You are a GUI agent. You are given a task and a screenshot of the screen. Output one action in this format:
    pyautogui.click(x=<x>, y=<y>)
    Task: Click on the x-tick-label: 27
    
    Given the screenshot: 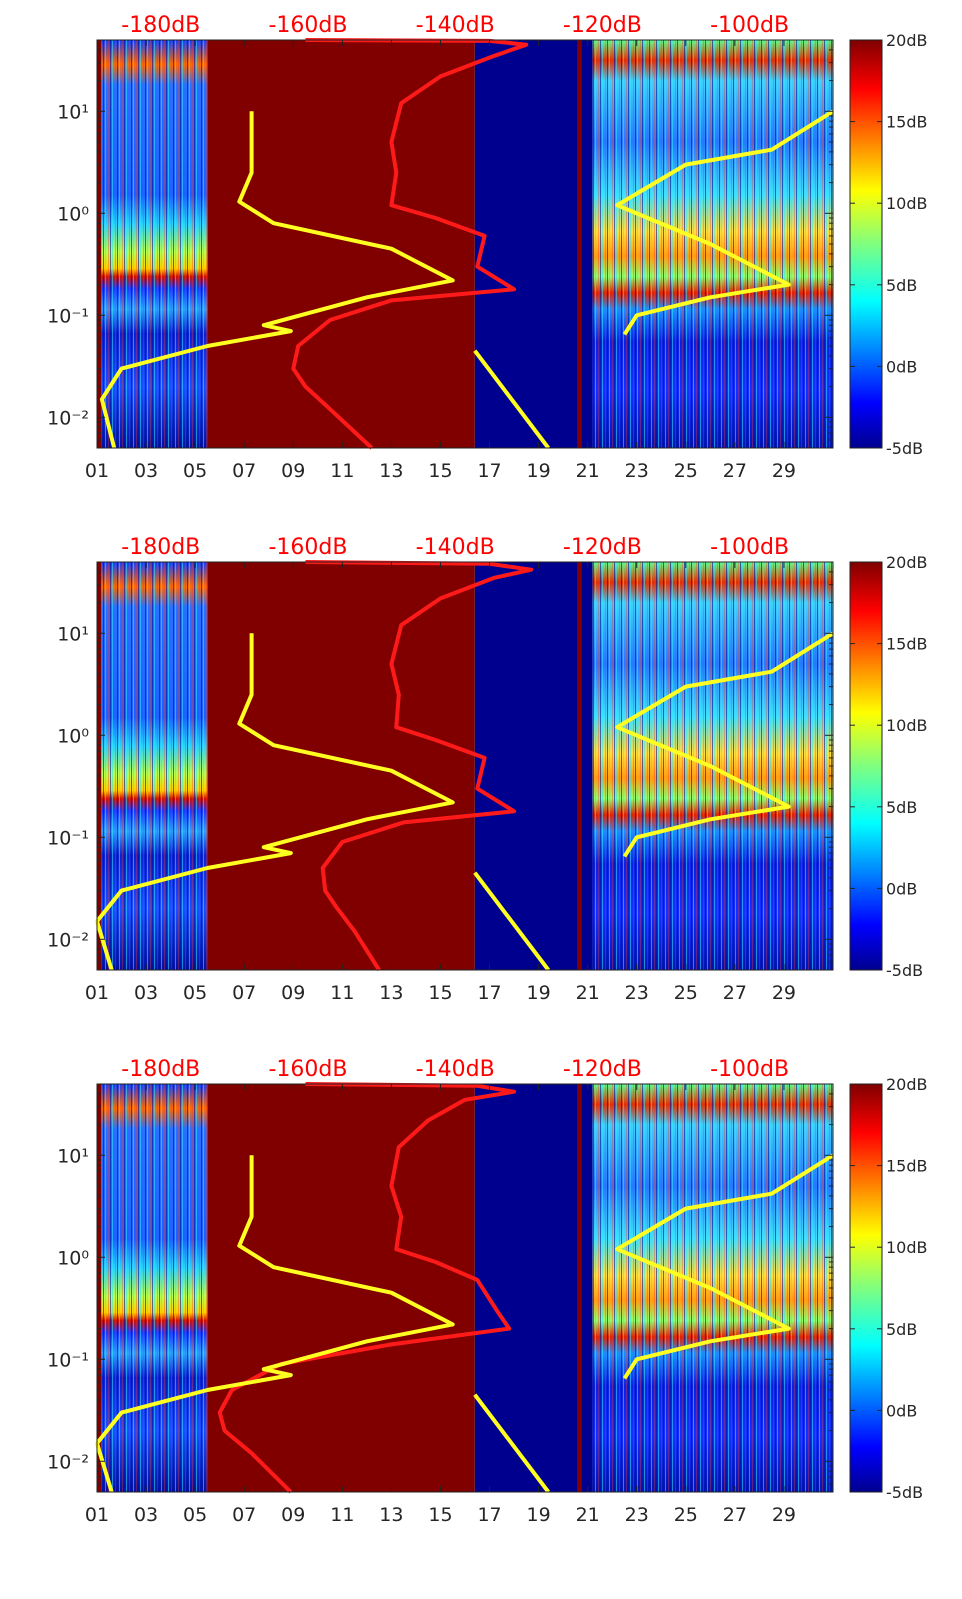 What is the action you would take?
    pyautogui.click(x=735, y=471)
    